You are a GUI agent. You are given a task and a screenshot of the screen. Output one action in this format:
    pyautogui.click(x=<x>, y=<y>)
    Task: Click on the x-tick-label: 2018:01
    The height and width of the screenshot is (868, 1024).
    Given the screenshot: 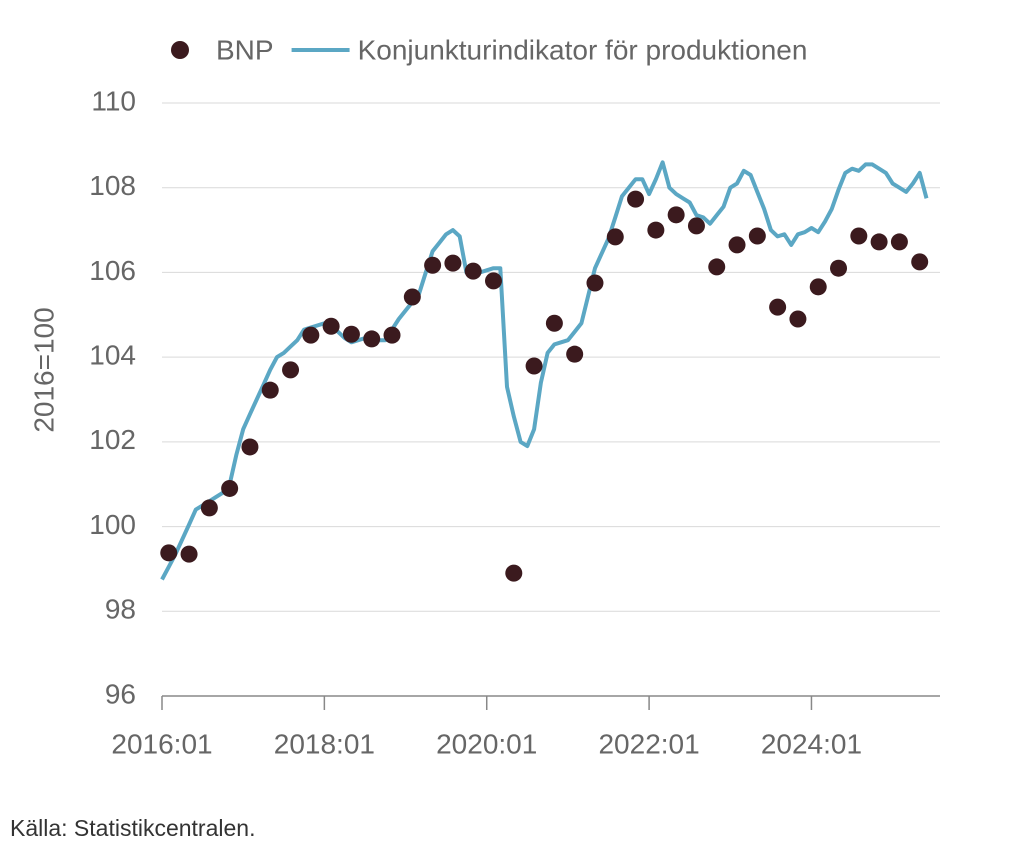 What is the action you would take?
    pyautogui.click(x=324, y=743)
    